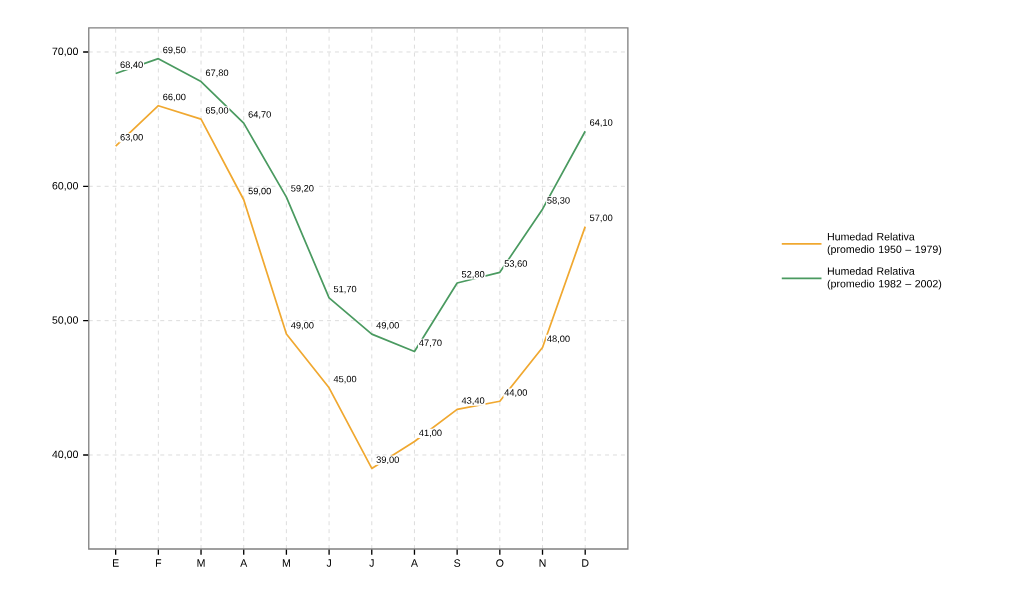 This screenshot has width=1027, height=595. What do you see at coordinates (542, 563) in the screenshot?
I see `x-tick-label: N` at bounding box center [542, 563].